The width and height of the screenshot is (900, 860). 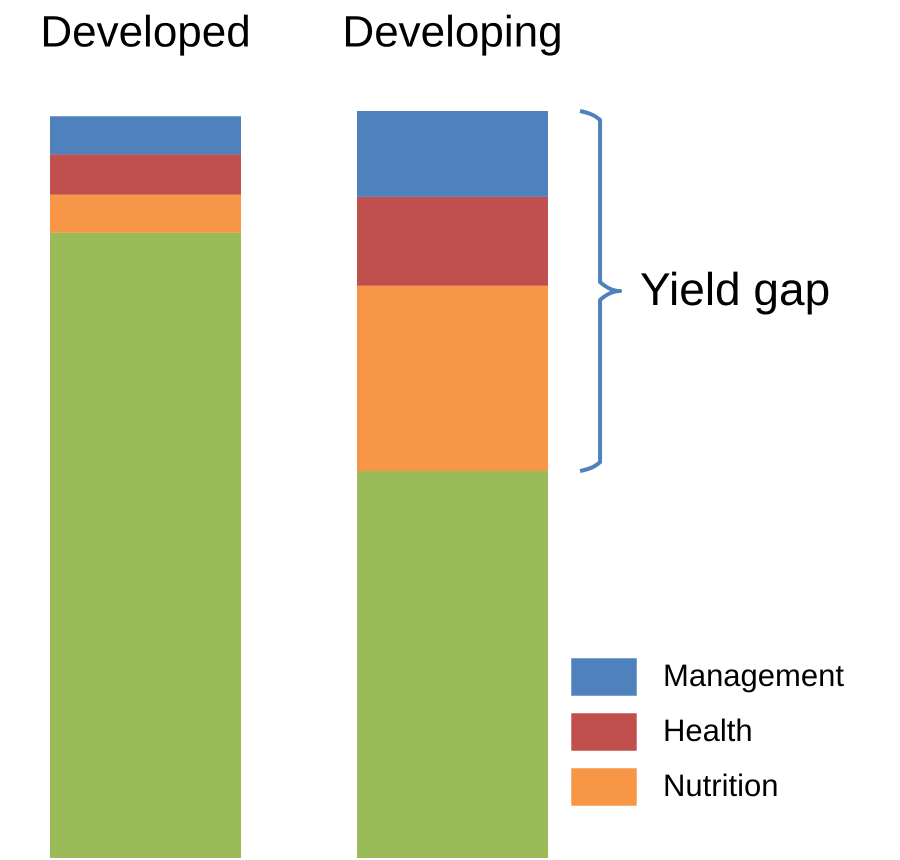 What do you see at coordinates (720, 785) in the screenshot?
I see `legend-label: Nutrition` at bounding box center [720, 785].